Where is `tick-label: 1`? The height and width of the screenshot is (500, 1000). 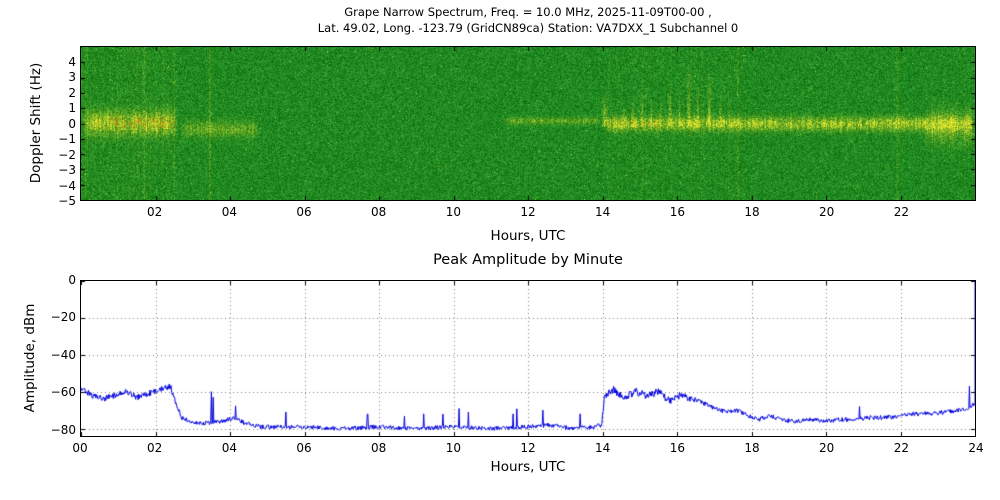
tick-label: 1 is located at coordinates (72, 108).